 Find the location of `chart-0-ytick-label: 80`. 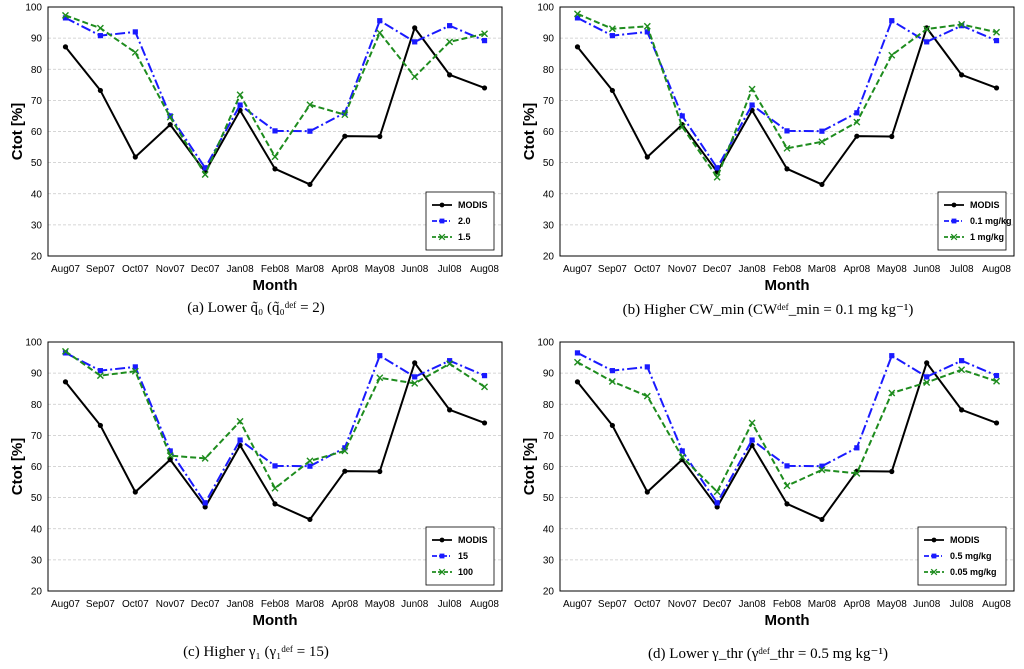

chart-0-ytick-label: 80 is located at coordinates (37, 70).